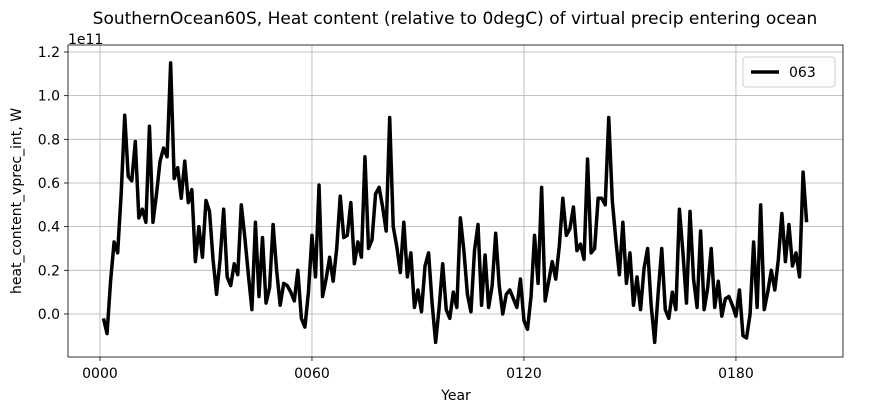 Image resolution: width=893 pixels, height=412 pixels. I want to click on x-axis-label: Year, so click(455, 396).